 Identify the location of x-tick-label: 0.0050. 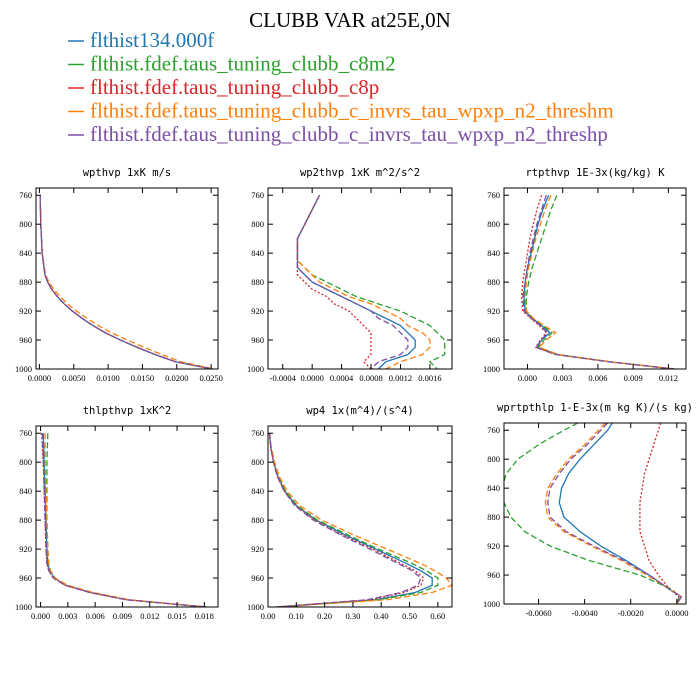
(73, 378).